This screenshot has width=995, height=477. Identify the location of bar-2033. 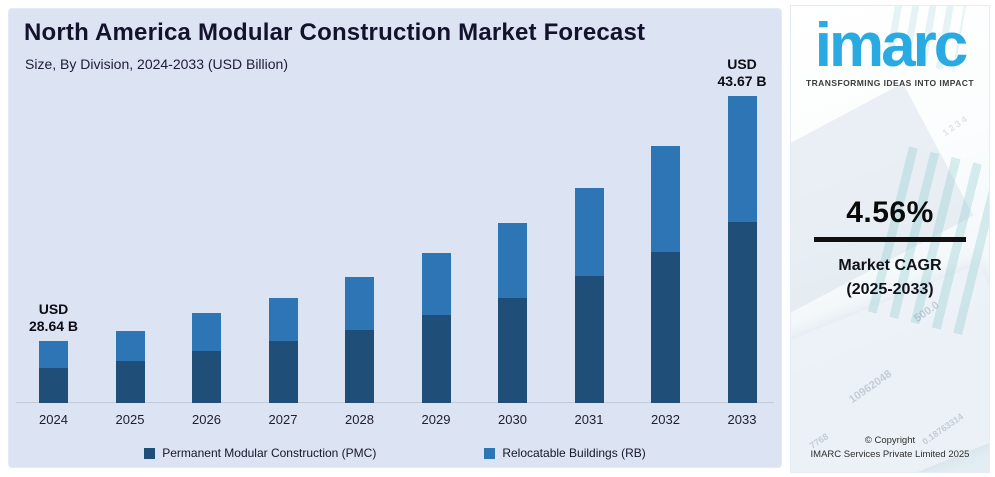
(742, 249).